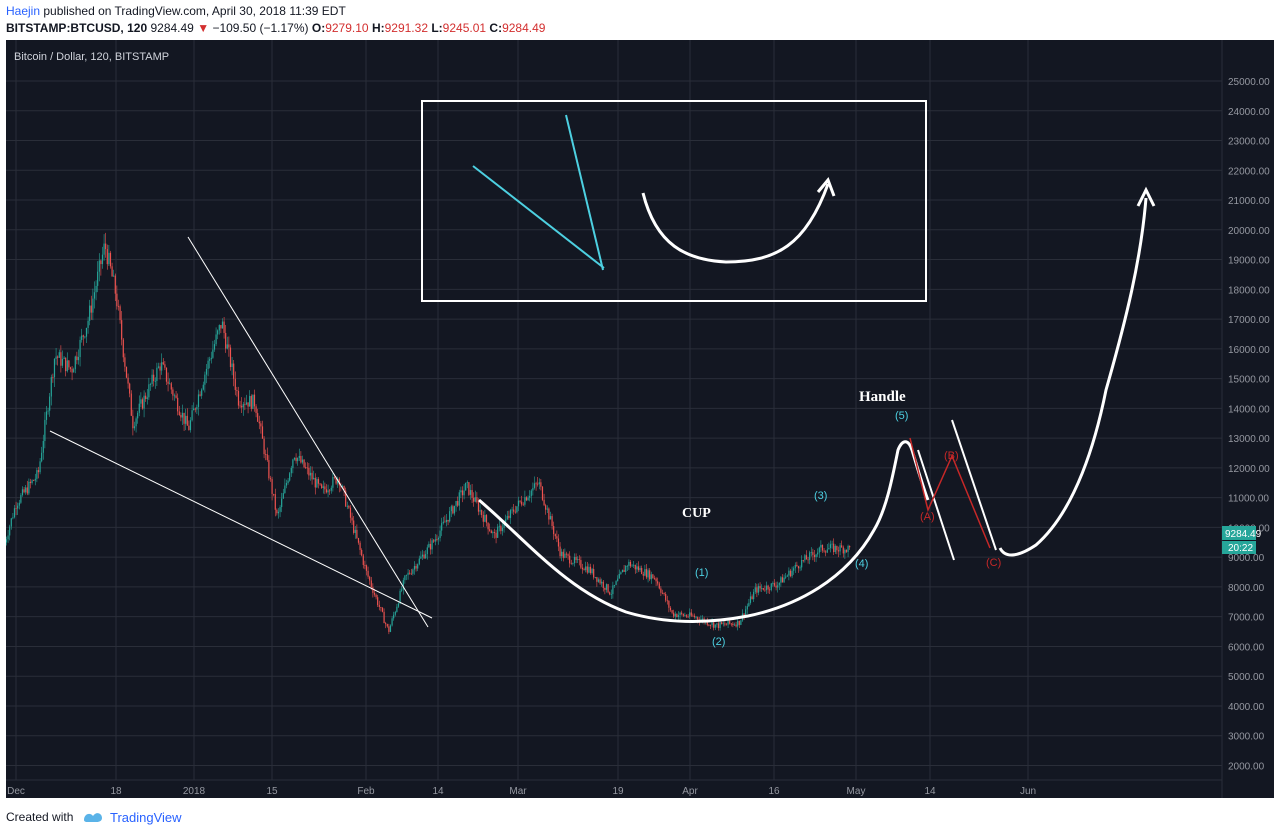 The height and width of the screenshot is (833, 1280). Describe the element at coordinates (1249, 112) in the screenshot. I see `y-tick-label: 24000.00` at that location.